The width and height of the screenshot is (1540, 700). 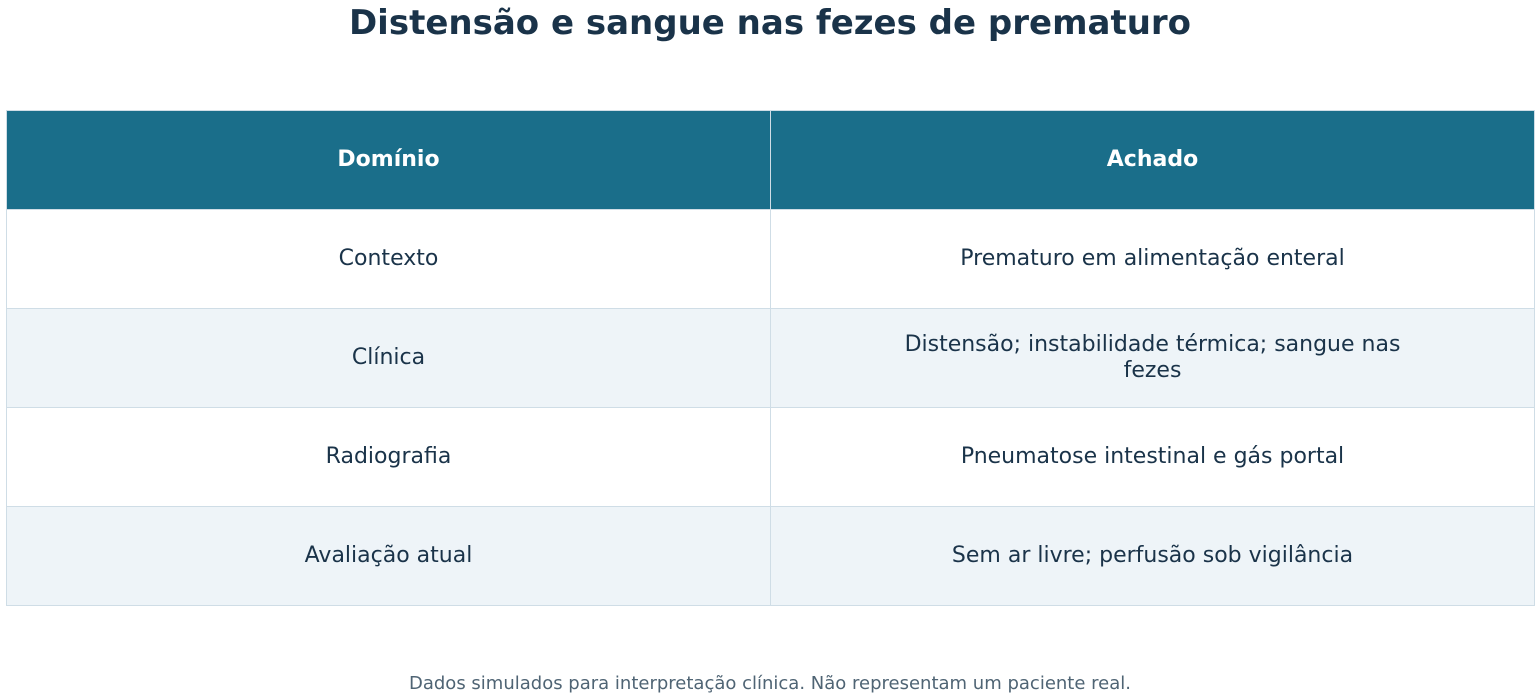 I want to click on table-row: Contexto Prematuro em alimentação enteral, so click(x=770, y=259).